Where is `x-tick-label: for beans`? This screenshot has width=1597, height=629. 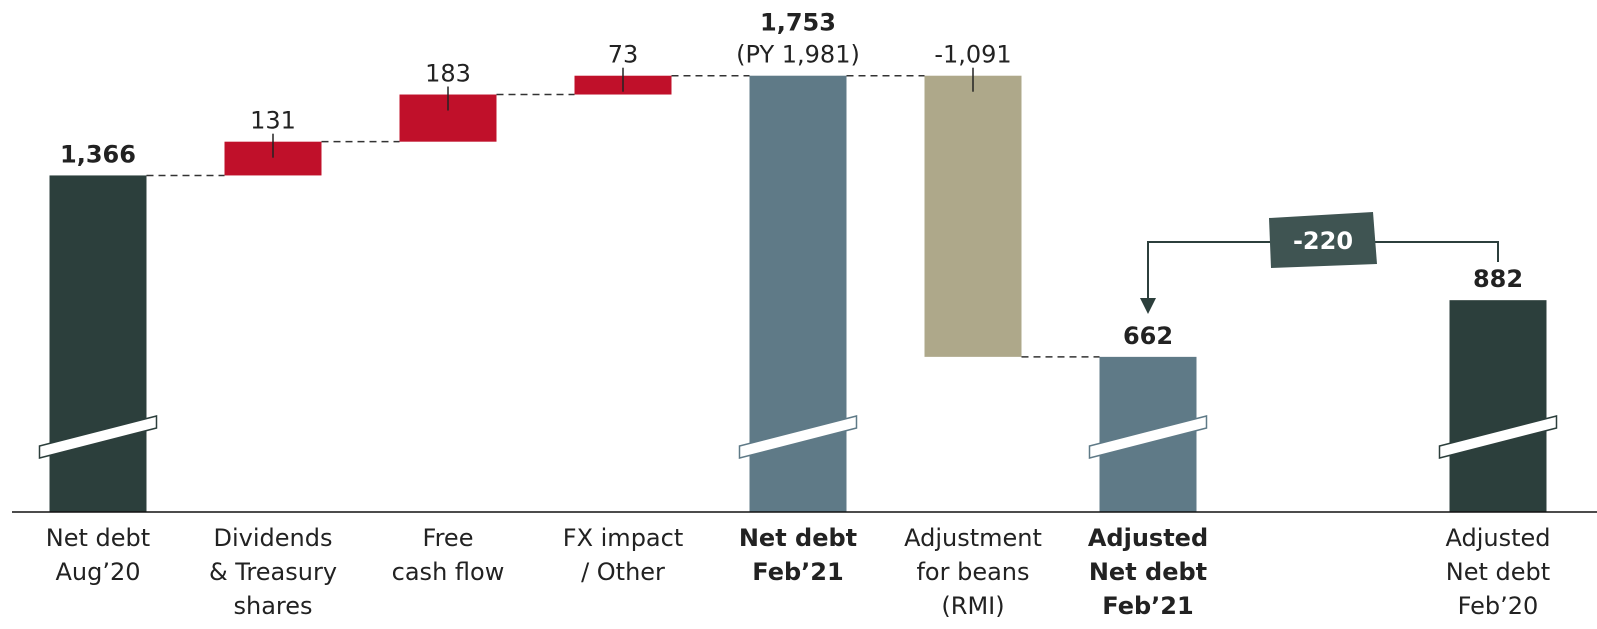
x-tick-label: for beans is located at coordinates (972, 572).